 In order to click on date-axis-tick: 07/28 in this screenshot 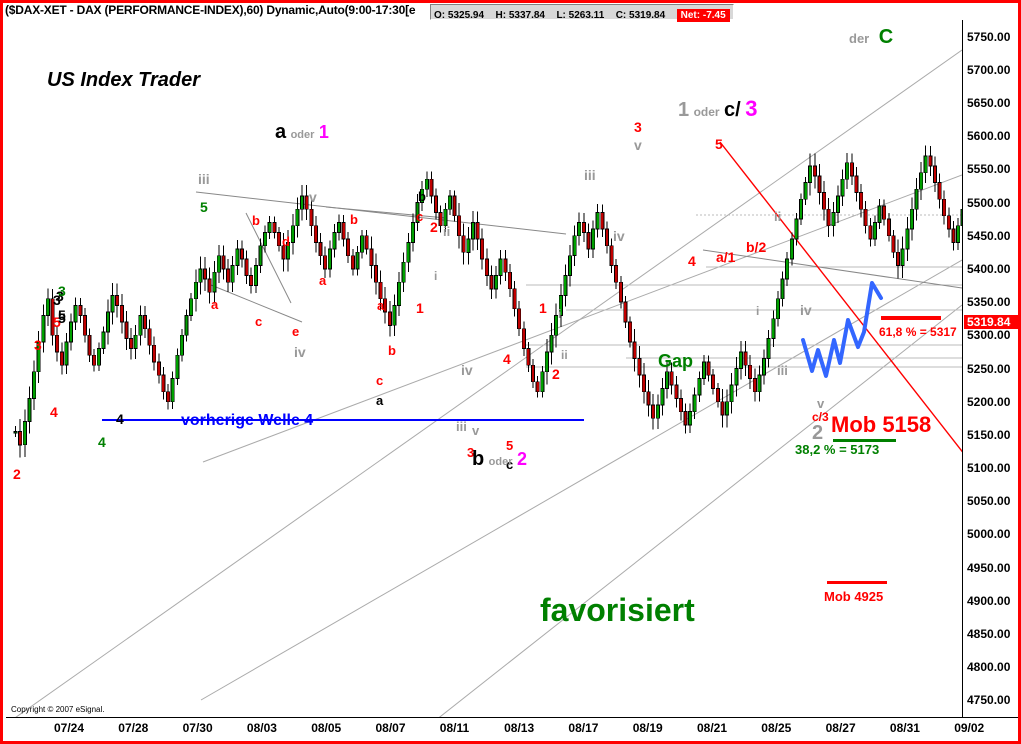, I will do `click(133, 728)`.